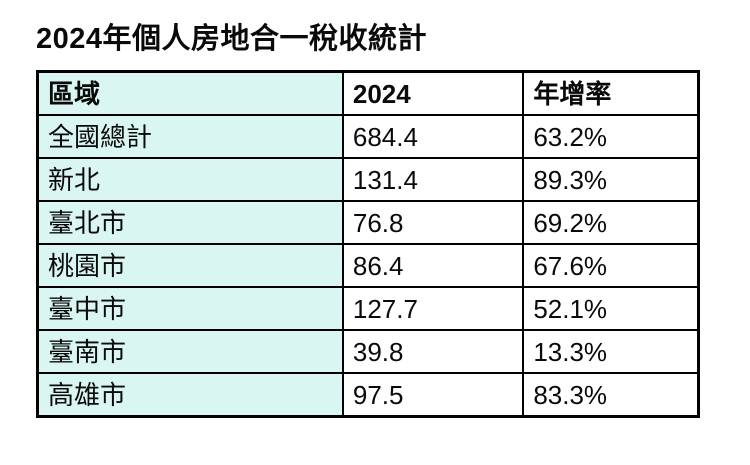 The image size is (750, 465). Describe the element at coordinates (611, 265) in the screenshot. I see `growth-cell: 67.6%` at that location.